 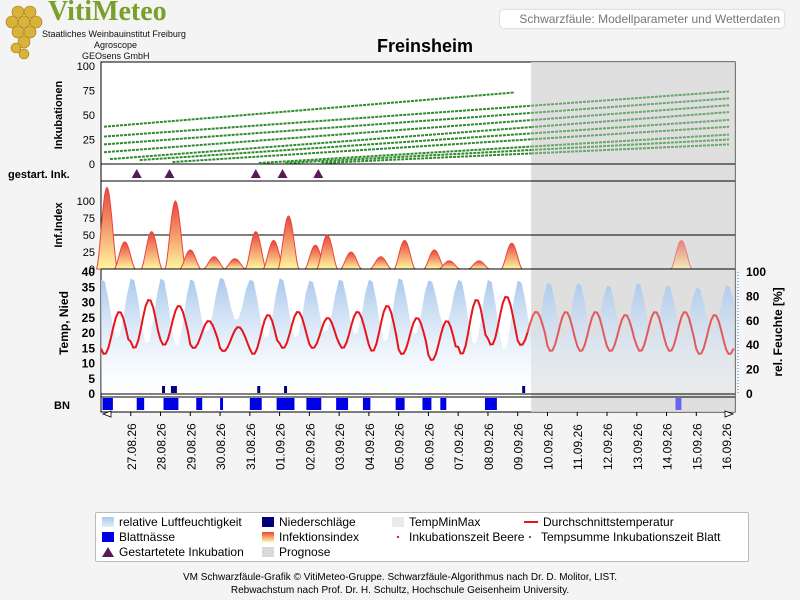 I want to click on logo-institute: Staatliches Weinbauinstitut Freiburg, so click(x=114, y=34).